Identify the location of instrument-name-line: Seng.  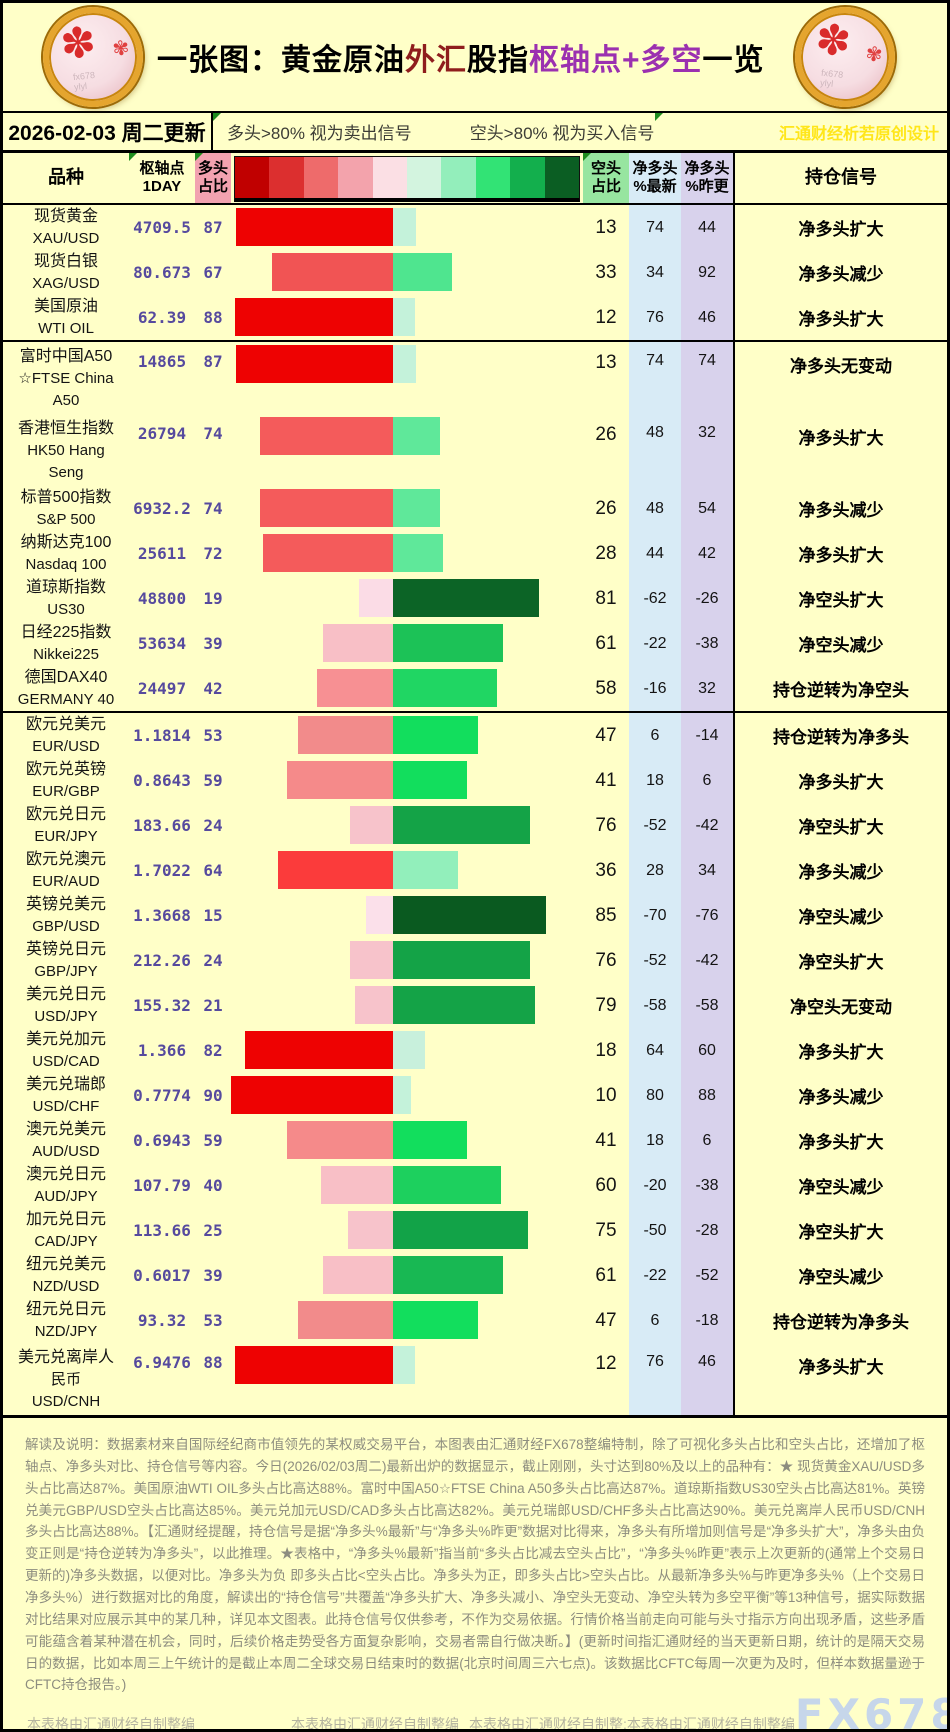
(66, 472).